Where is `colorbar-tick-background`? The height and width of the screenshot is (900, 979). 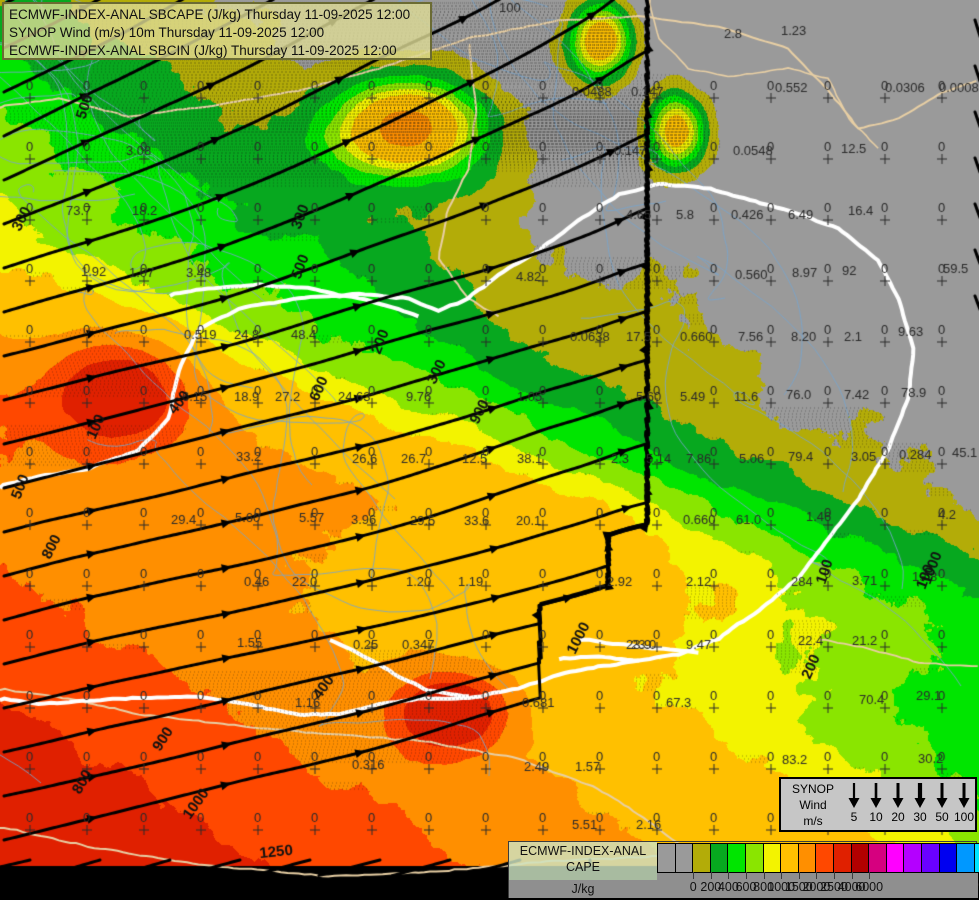 colorbar-tick-background is located at coordinates (817, 884).